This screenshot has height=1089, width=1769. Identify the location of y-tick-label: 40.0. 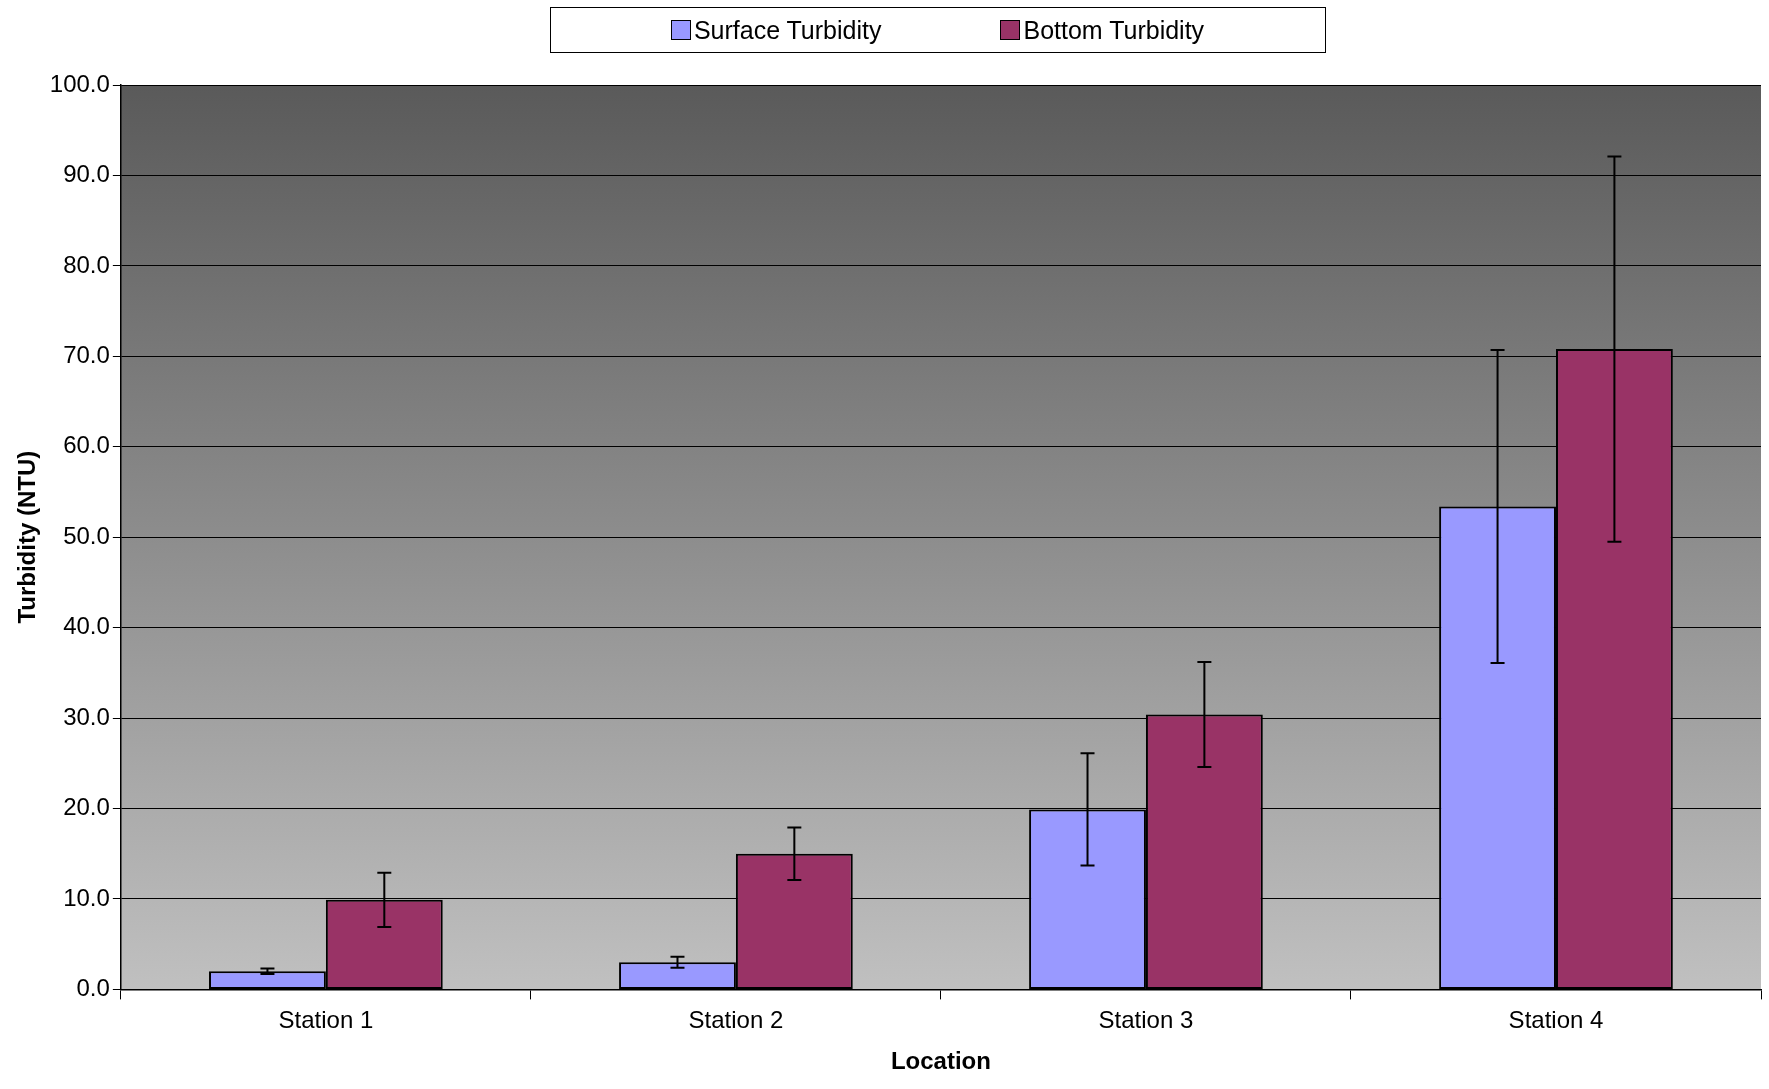
(86, 626).